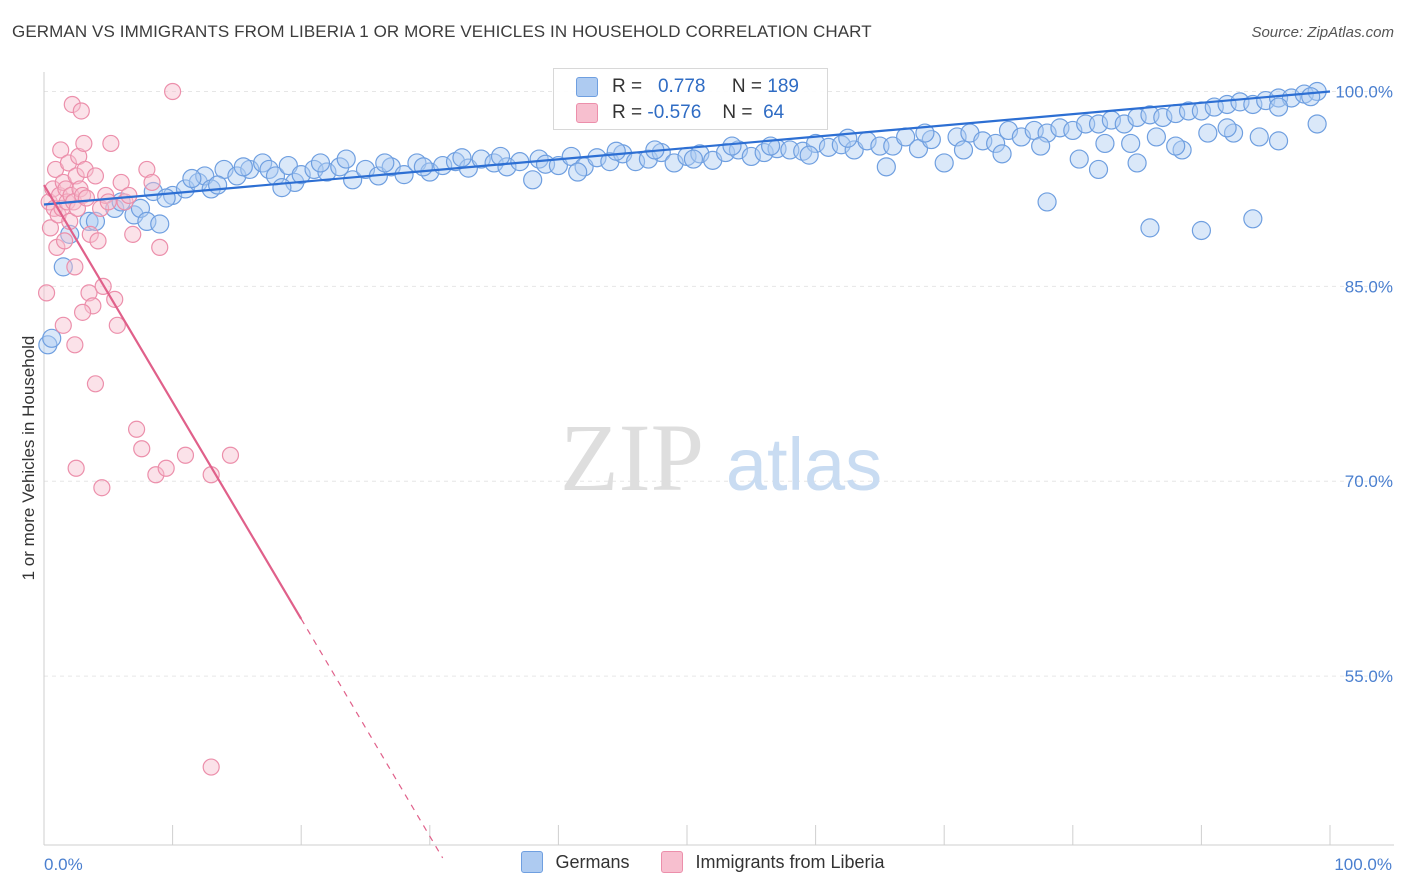 The image size is (1406, 892). Describe the element at coordinates (587, 87) in the screenshot. I see `blue-swatch` at that location.